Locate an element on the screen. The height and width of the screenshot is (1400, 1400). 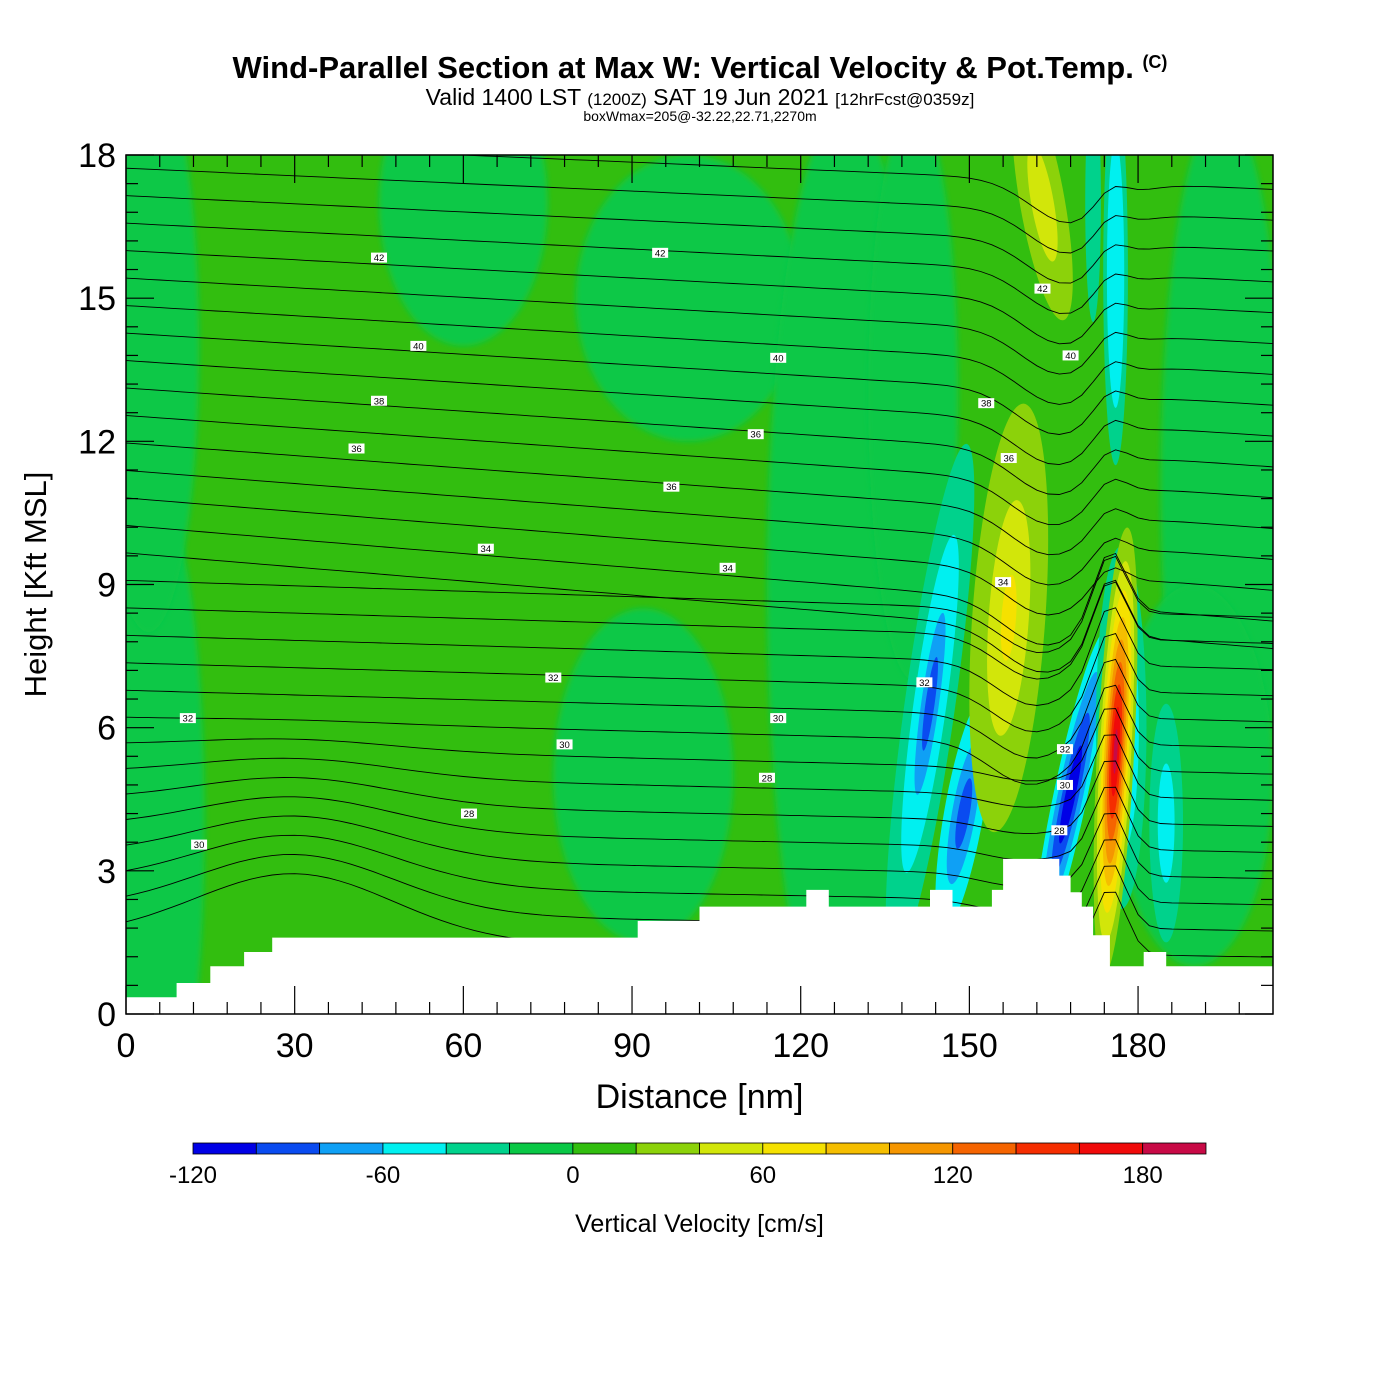
contour-label-text-7: 38 is located at coordinates (986, 404).